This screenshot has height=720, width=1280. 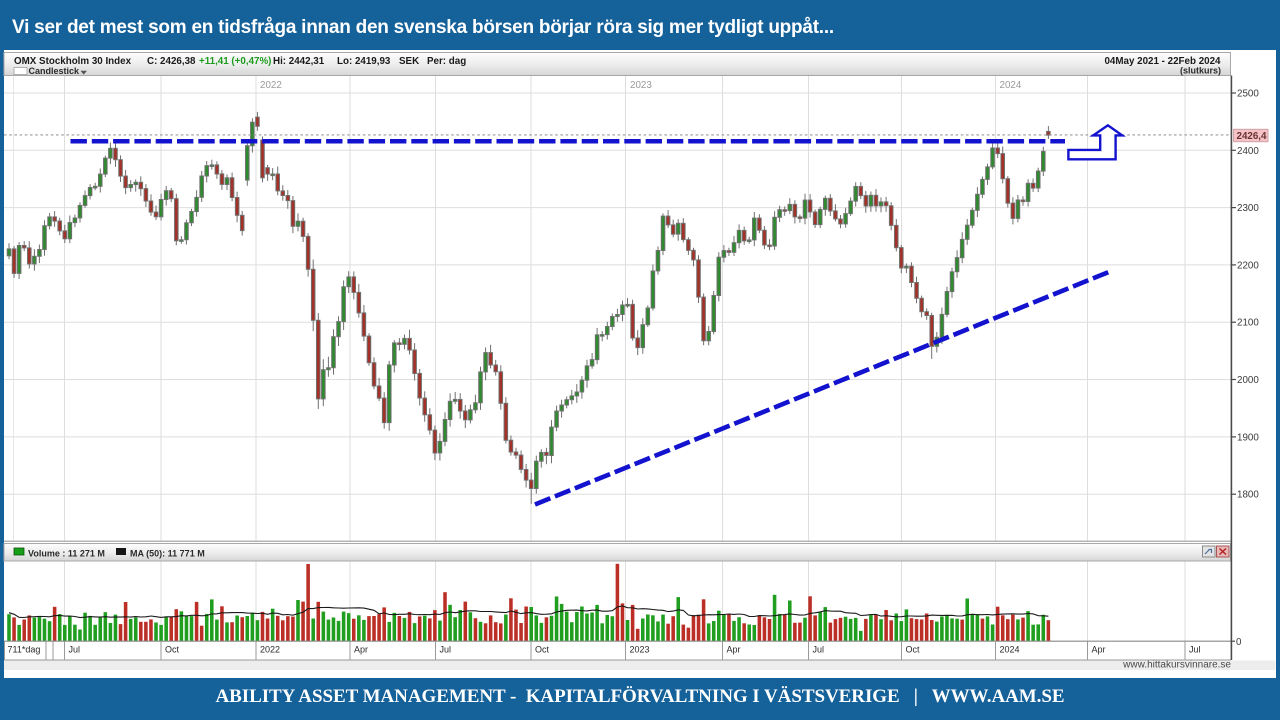 What do you see at coordinates (73, 61) in the screenshot?
I see `svg-text: OMX Stockholm 30 Index` at bounding box center [73, 61].